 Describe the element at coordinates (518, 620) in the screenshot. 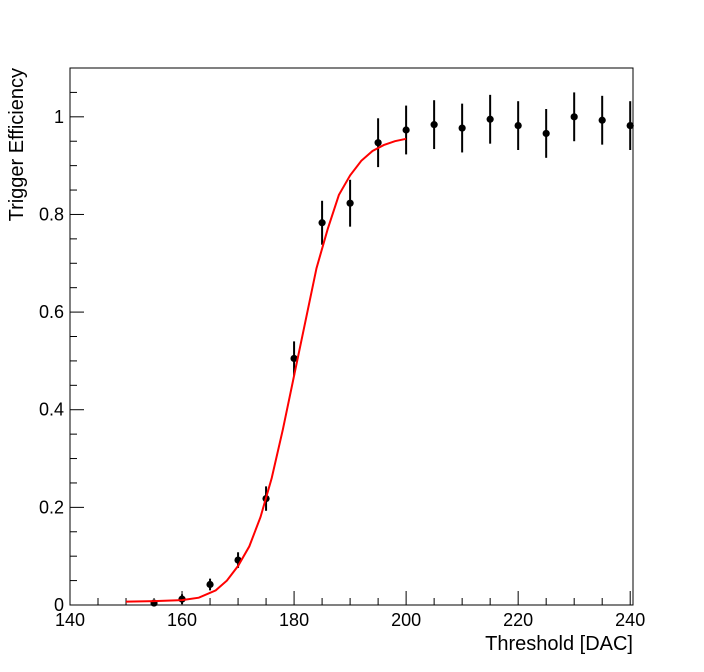

I see `x-tick-label: 220` at that location.